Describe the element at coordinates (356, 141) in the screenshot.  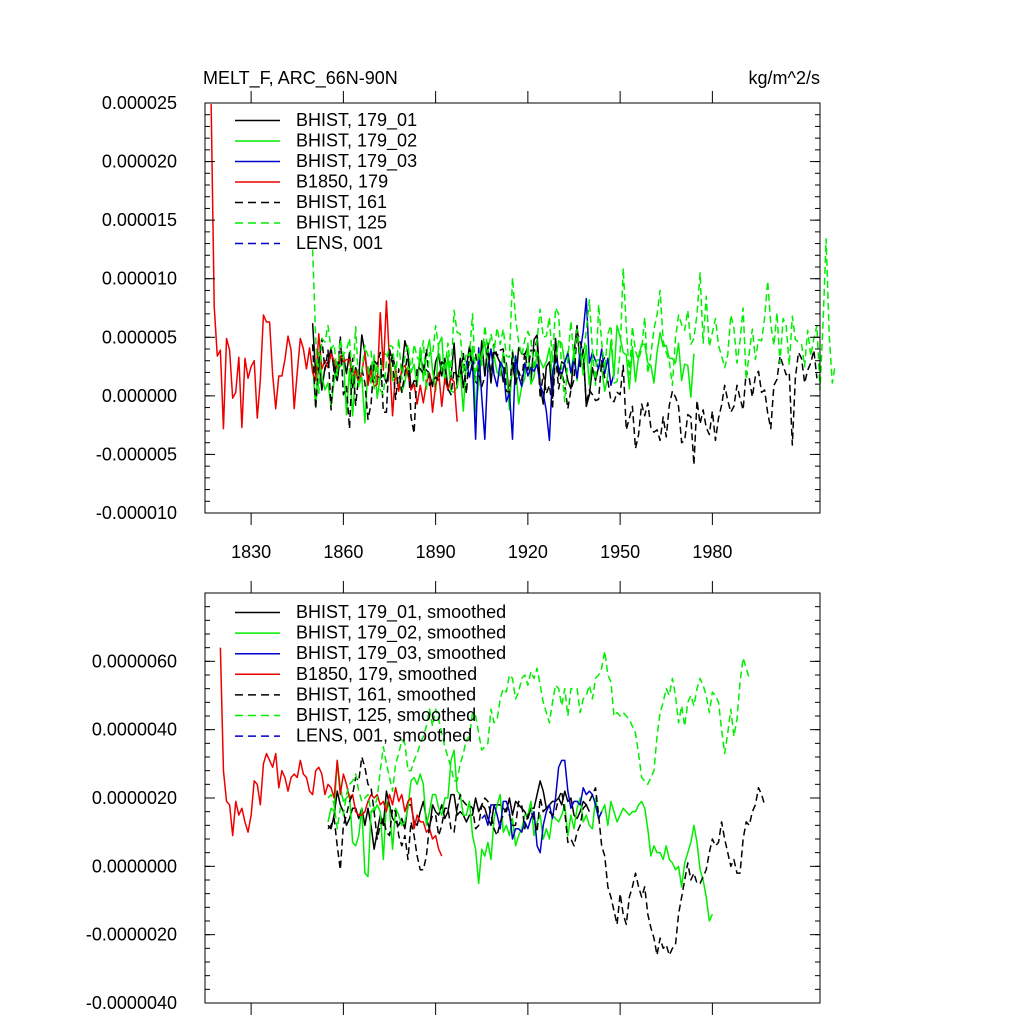
I see `top-legend-label-1: BHIST, 179_02` at that location.